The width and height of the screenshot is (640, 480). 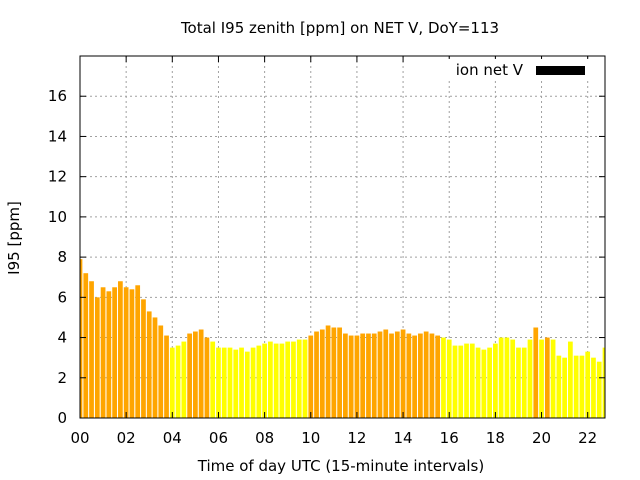 What do you see at coordinates (356, 438) in the screenshot?
I see `x-tick-label: 12` at bounding box center [356, 438].